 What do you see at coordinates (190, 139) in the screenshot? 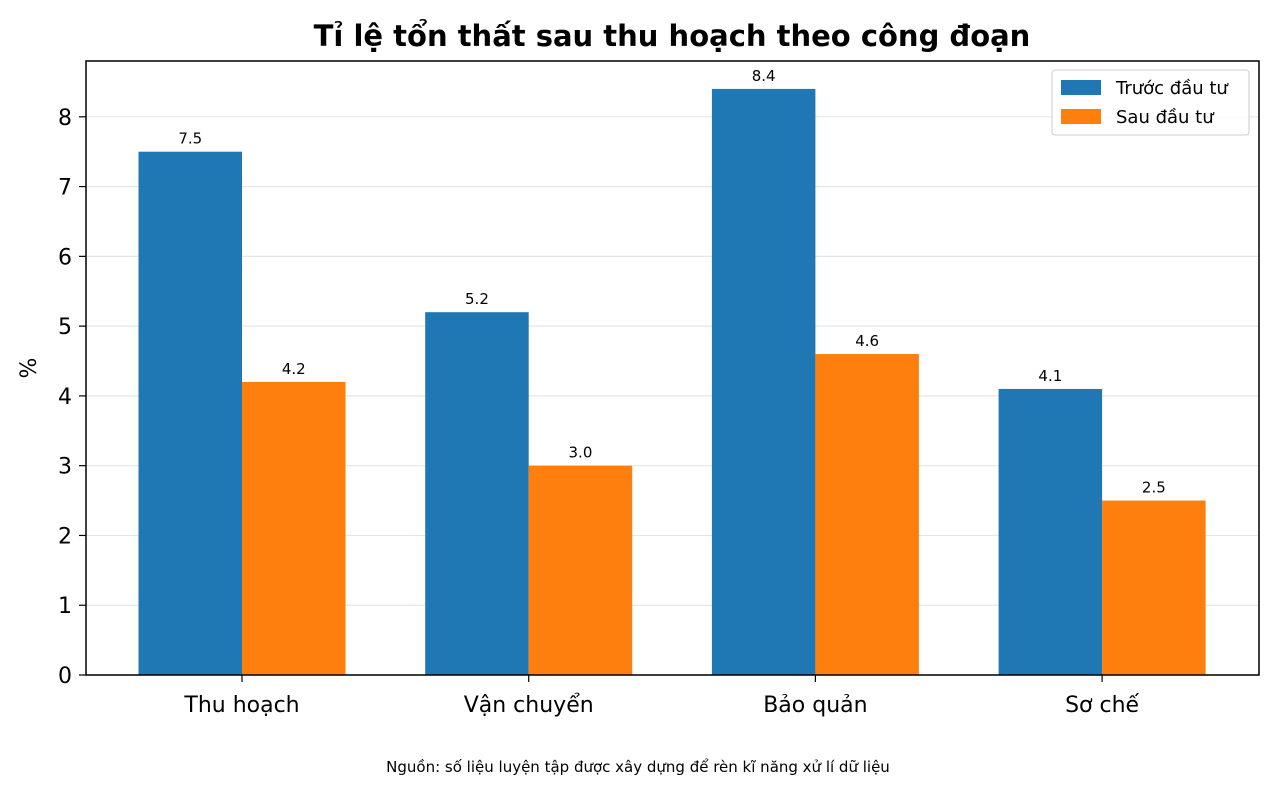
I see `data-label-truoc-dau-tu-thu-hoach: 7.5` at bounding box center [190, 139].